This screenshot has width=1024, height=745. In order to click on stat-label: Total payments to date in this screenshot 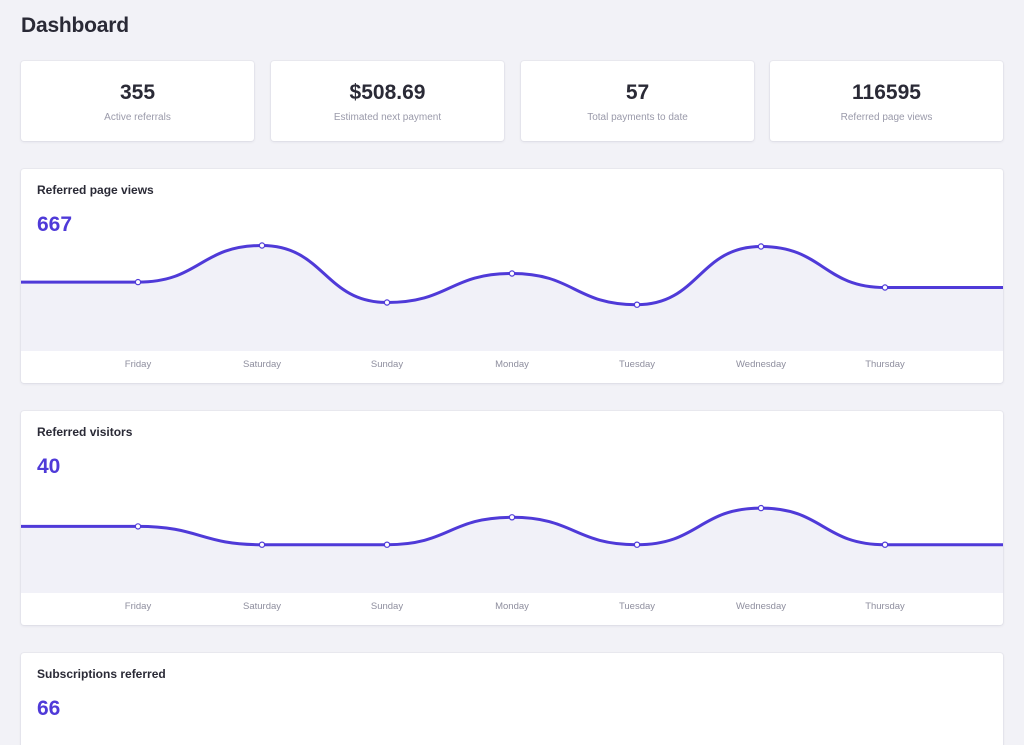, I will do `click(637, 117)`.